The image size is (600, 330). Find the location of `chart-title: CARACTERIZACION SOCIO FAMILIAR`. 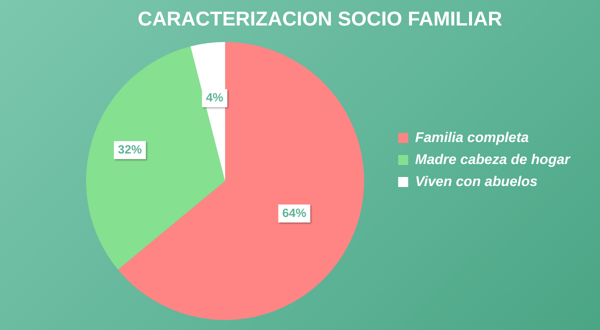

chart-title: CARACTERIZACION SOCIO FAMILIAR is located at coordinates (320, 19).